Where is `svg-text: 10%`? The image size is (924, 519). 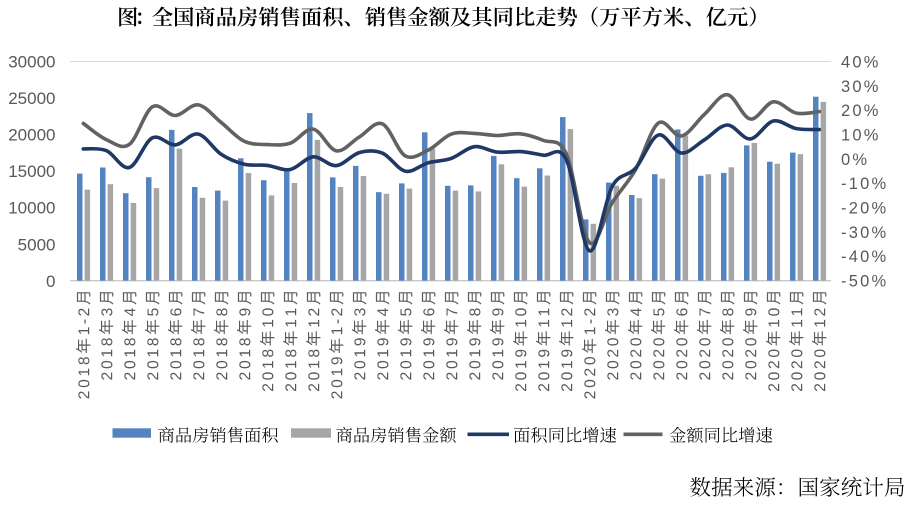 svg-text: 10% is located at coordinates (861, 136).